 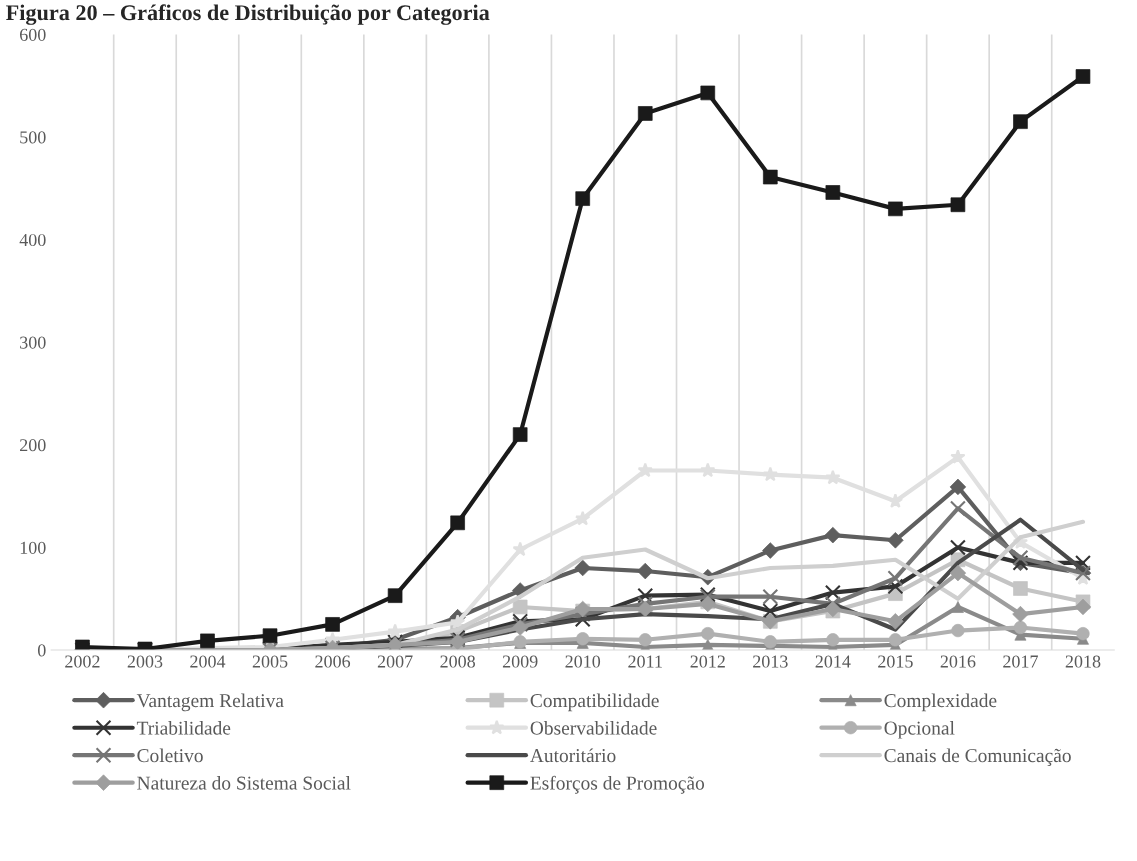 What do you see at coordinates (895, 661) in the screenshot?
I see `x-tick-label: 2015` at bounding box center [895, 661].